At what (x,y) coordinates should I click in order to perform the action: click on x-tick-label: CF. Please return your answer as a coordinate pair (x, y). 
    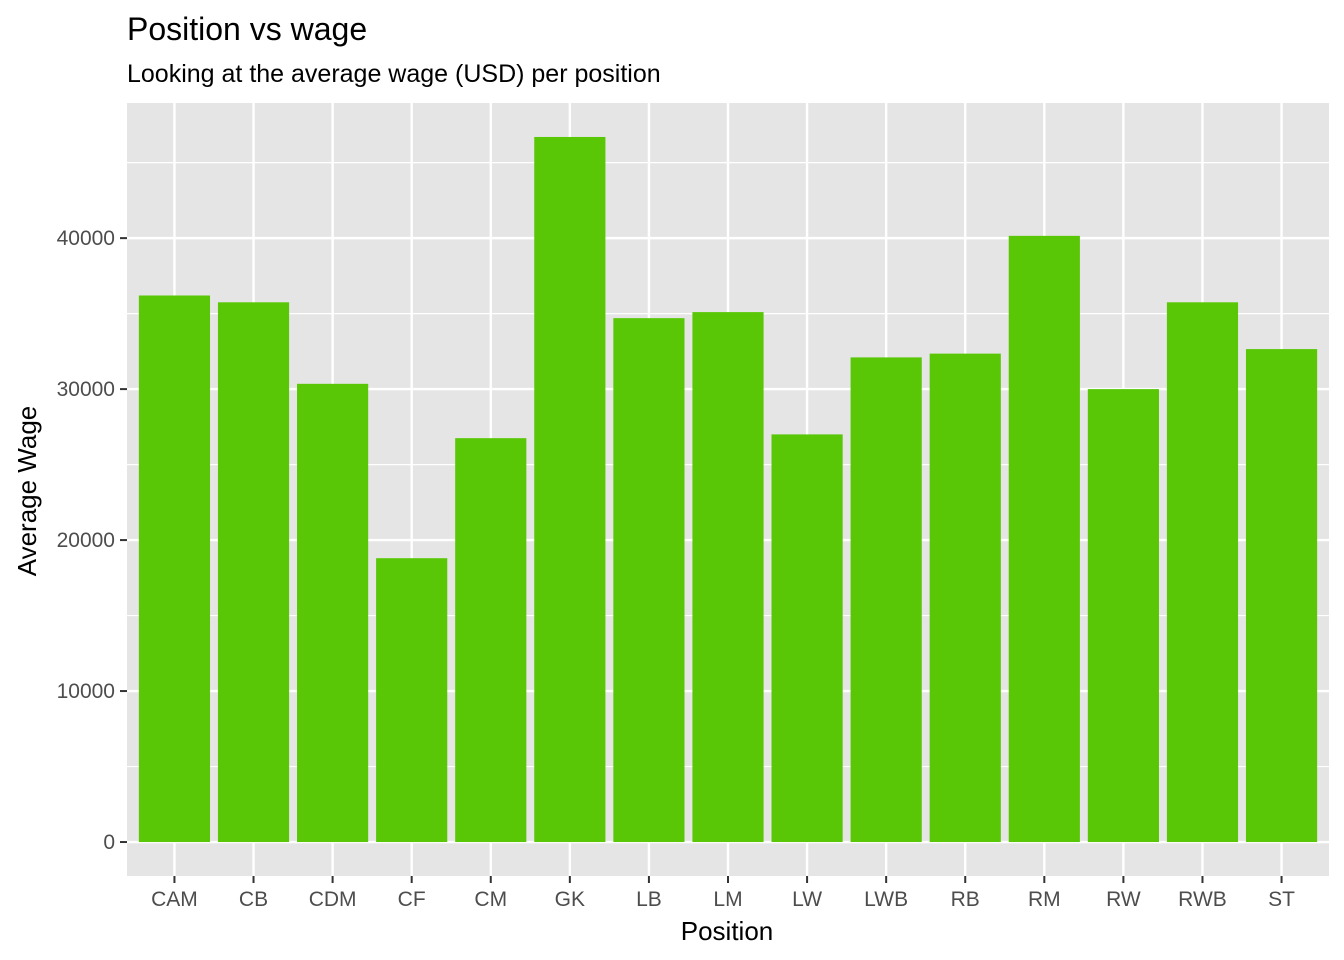
    Looking at the image, I should click on (412, 899).